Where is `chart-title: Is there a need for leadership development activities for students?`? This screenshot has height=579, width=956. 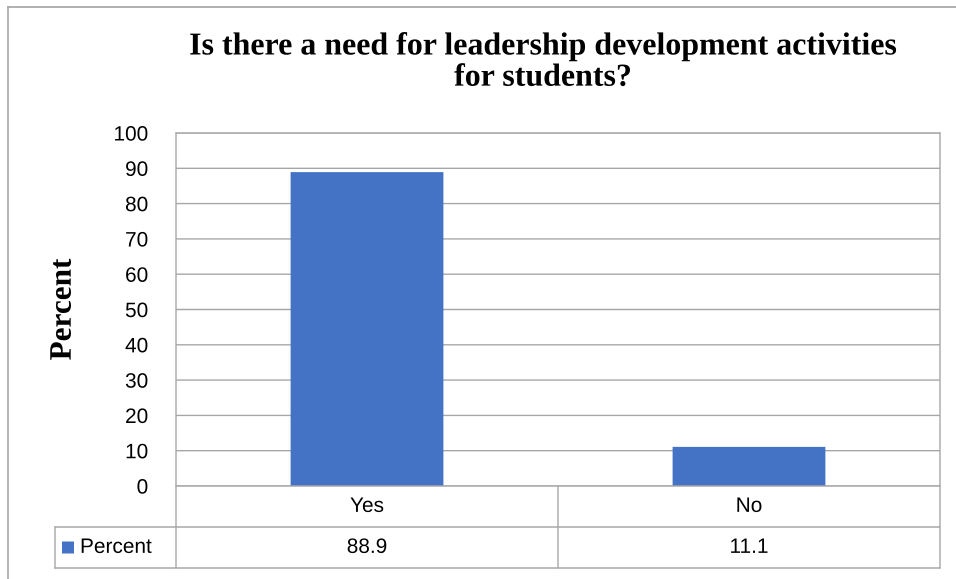 chart-title: Is there a need for leadership development activities for students? is located at coordinates (543, 59).